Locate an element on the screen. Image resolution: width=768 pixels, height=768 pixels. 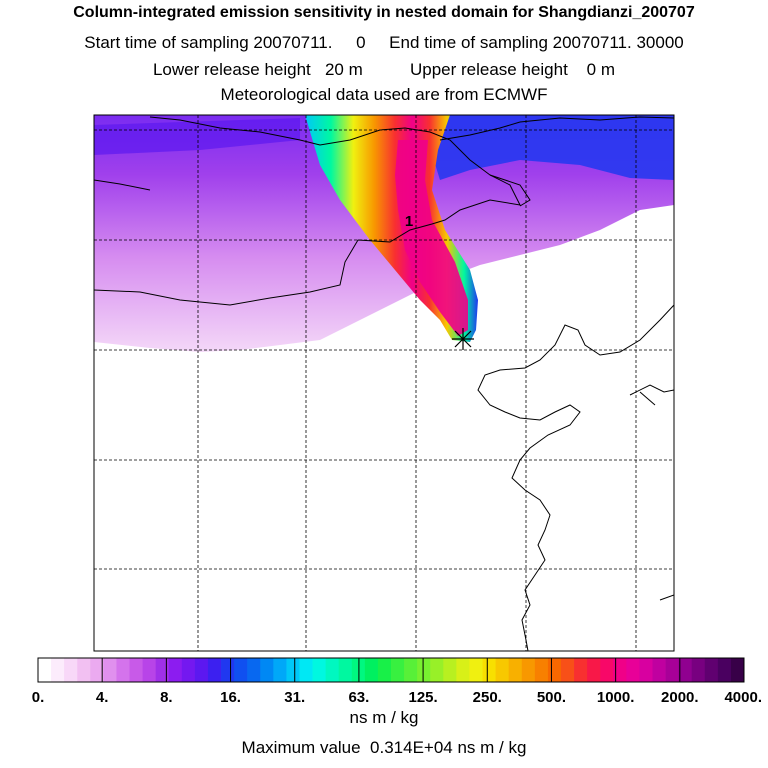
colorbar-tick-label: 4000. is located at coordinates (743, 697).